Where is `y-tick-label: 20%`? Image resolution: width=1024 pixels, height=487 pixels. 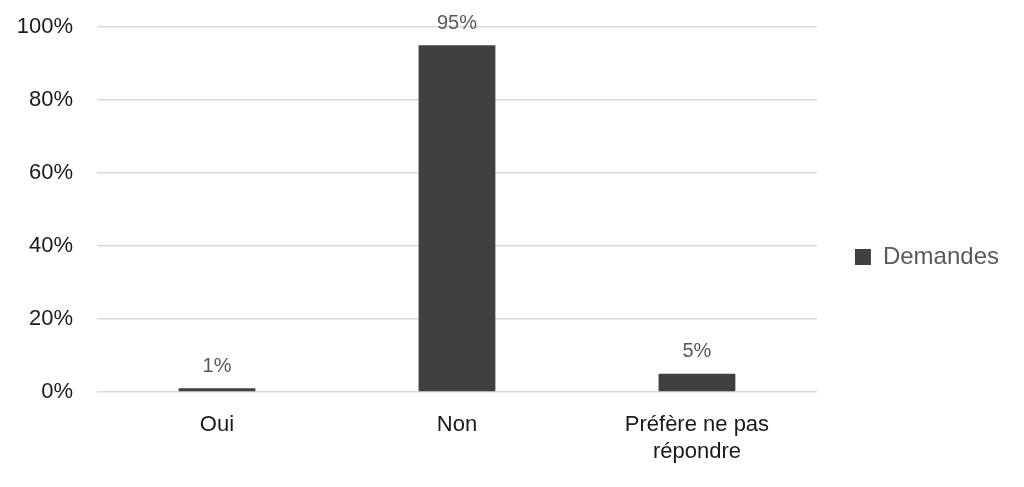
y-tick-label: 20% is located at coordinates (50, 318).